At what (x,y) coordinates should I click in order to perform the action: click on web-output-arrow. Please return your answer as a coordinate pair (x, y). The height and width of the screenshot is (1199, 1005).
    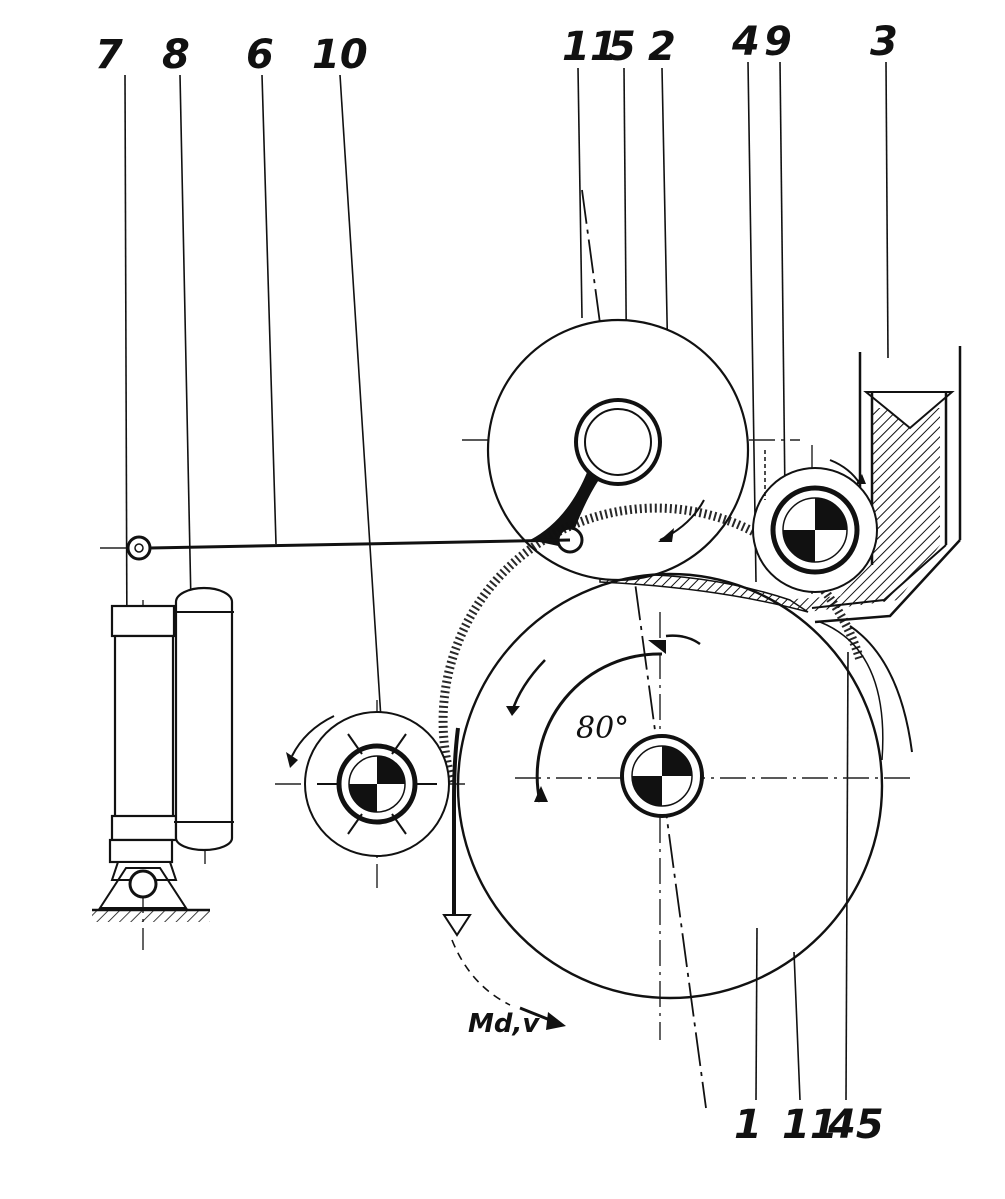
    Looking at the image, I should click on (457, 925).